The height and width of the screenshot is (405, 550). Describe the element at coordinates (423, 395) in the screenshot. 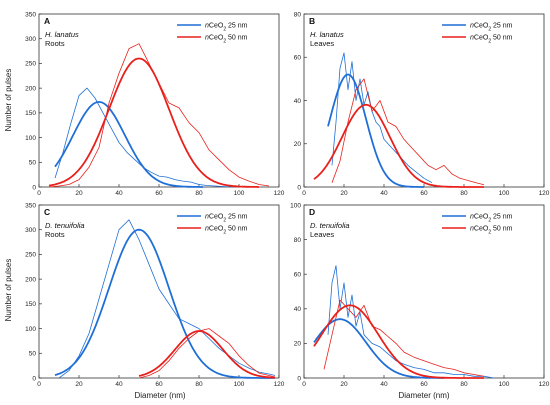

I see `x-axis-title-right: Diameter (nm)` at that location.